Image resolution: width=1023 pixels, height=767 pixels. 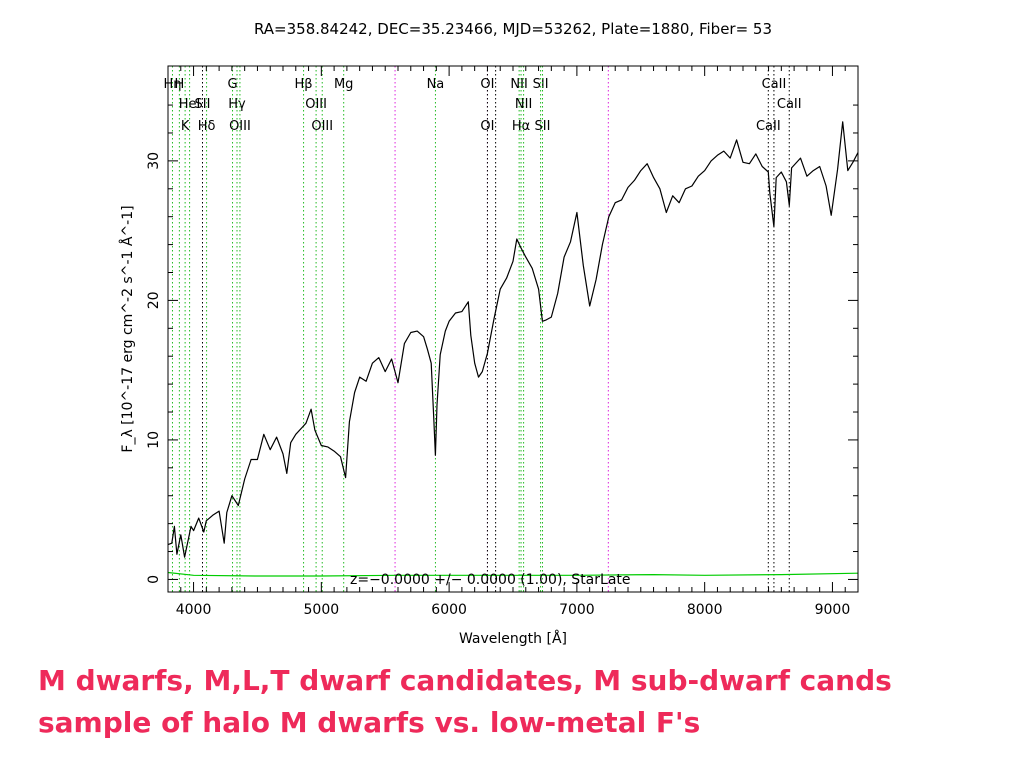 I want to click on y-tick-label: 0, so click(x=154, y=579).